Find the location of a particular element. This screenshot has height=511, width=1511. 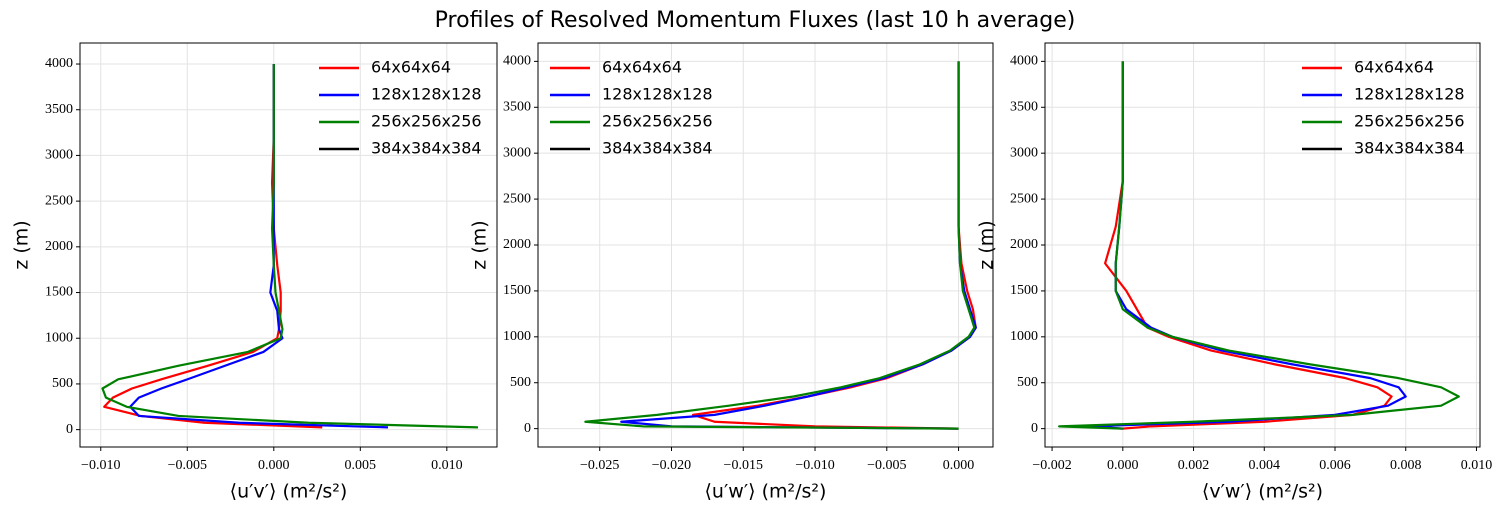

x-tick-label: 0.004 is located at coordinates (1265, 465).